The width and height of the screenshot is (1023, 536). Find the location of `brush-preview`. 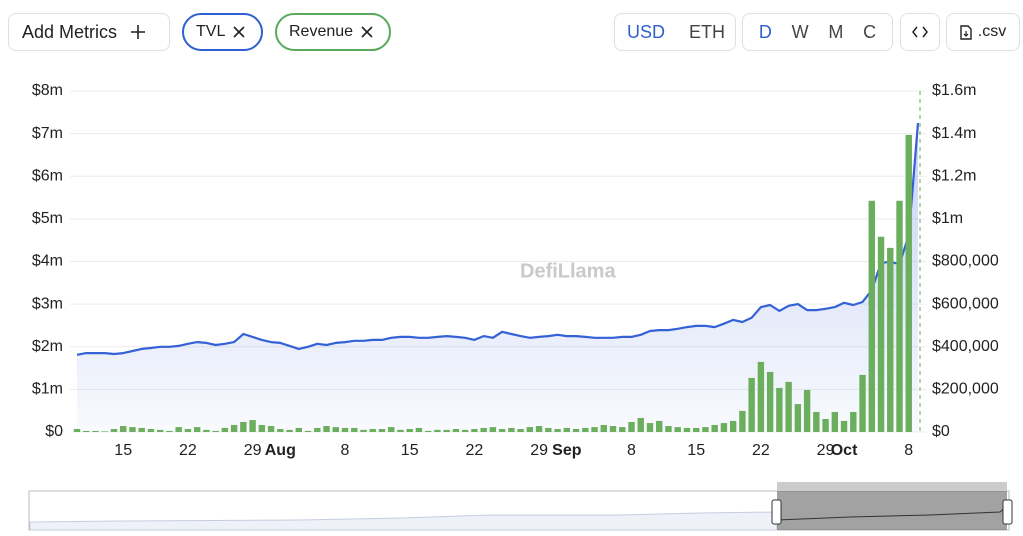

brush-preview is located at coordinates (403, 521).